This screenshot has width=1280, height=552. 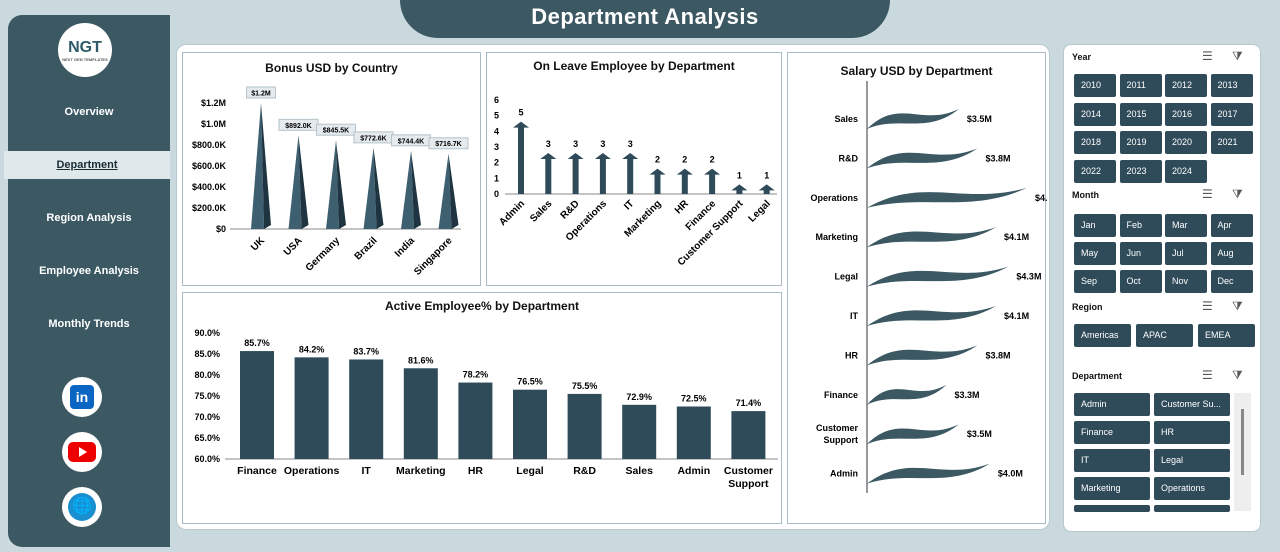 I want to click on slicer-department-item: IT, so click(x=1112, y=460).